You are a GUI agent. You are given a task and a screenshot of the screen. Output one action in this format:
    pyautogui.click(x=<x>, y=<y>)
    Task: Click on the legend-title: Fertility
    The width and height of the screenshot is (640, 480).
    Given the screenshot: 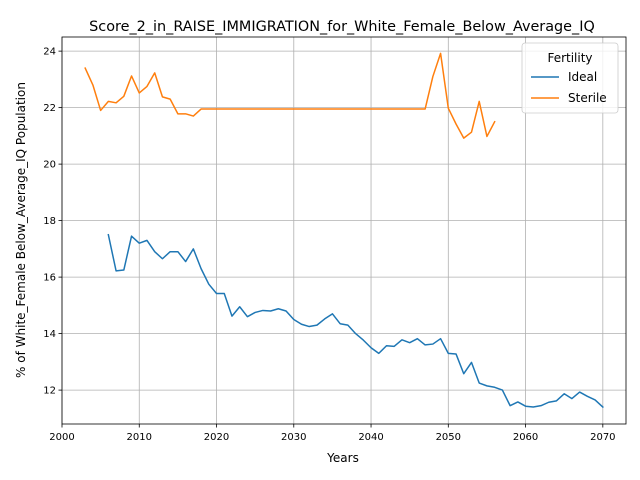 What is the action you would take?
    pyautogui.click(x=569, y=58)
    